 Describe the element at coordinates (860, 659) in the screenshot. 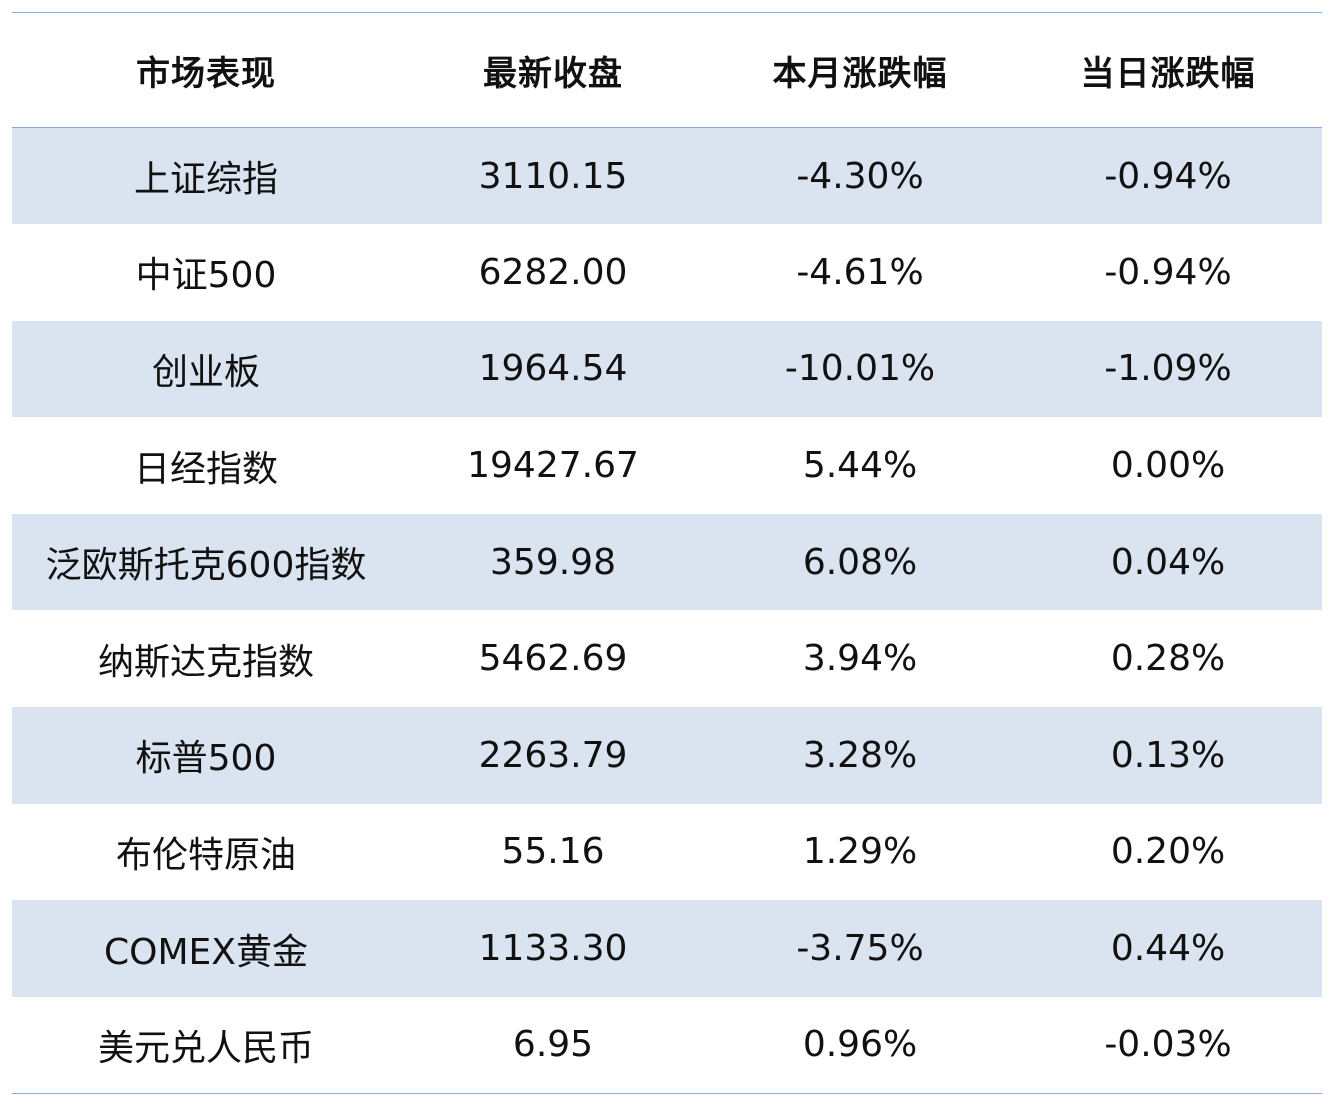

I see `cell-monthly-change: 3.94%` at that location.